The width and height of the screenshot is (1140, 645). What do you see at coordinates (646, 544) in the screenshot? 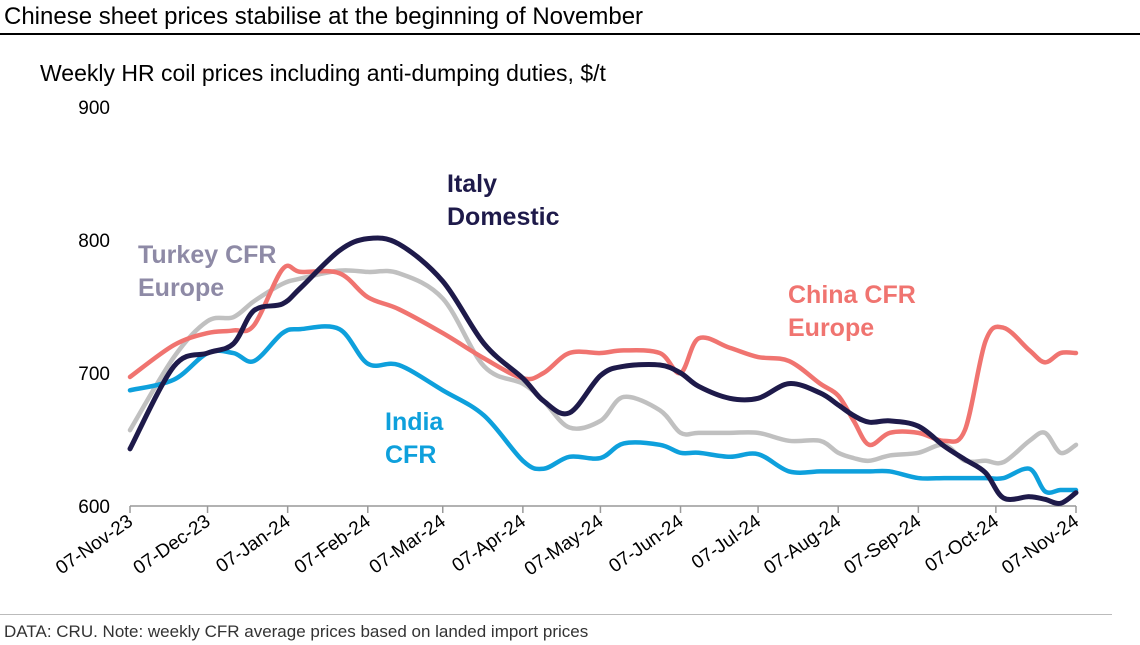
I see `x-tick-label: 07-Jun-24` at bounding box center [646, 544].